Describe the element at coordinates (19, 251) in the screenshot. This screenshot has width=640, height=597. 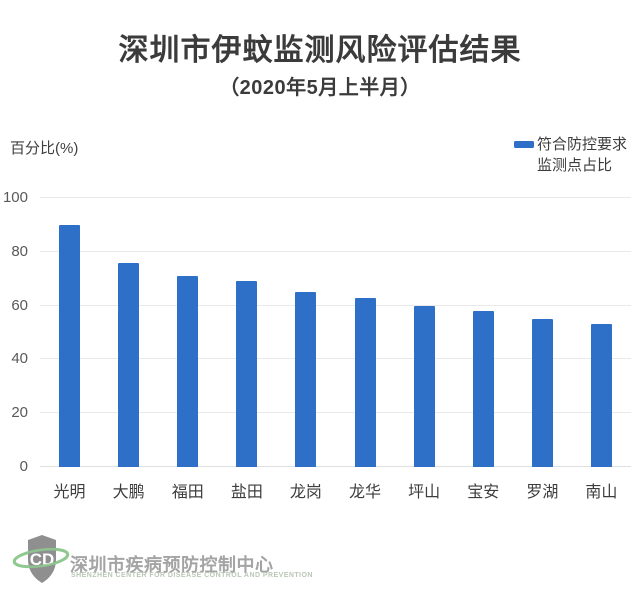
I see `y-tick-label-80: 80` at that location.